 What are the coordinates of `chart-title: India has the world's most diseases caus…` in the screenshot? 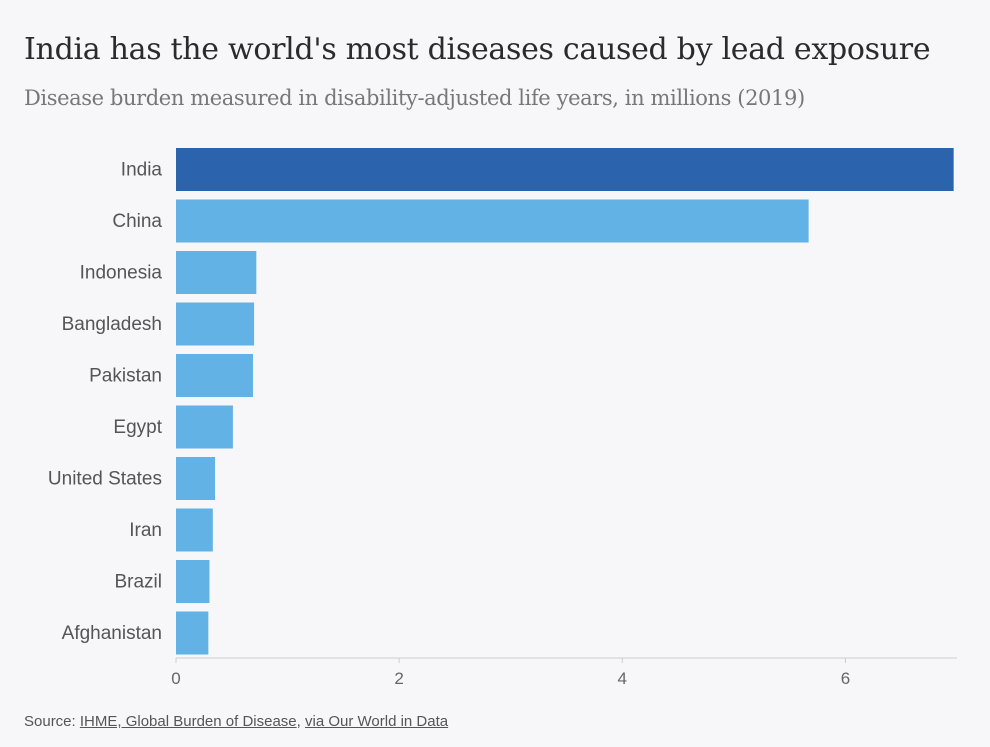 It's located at (477, 49).